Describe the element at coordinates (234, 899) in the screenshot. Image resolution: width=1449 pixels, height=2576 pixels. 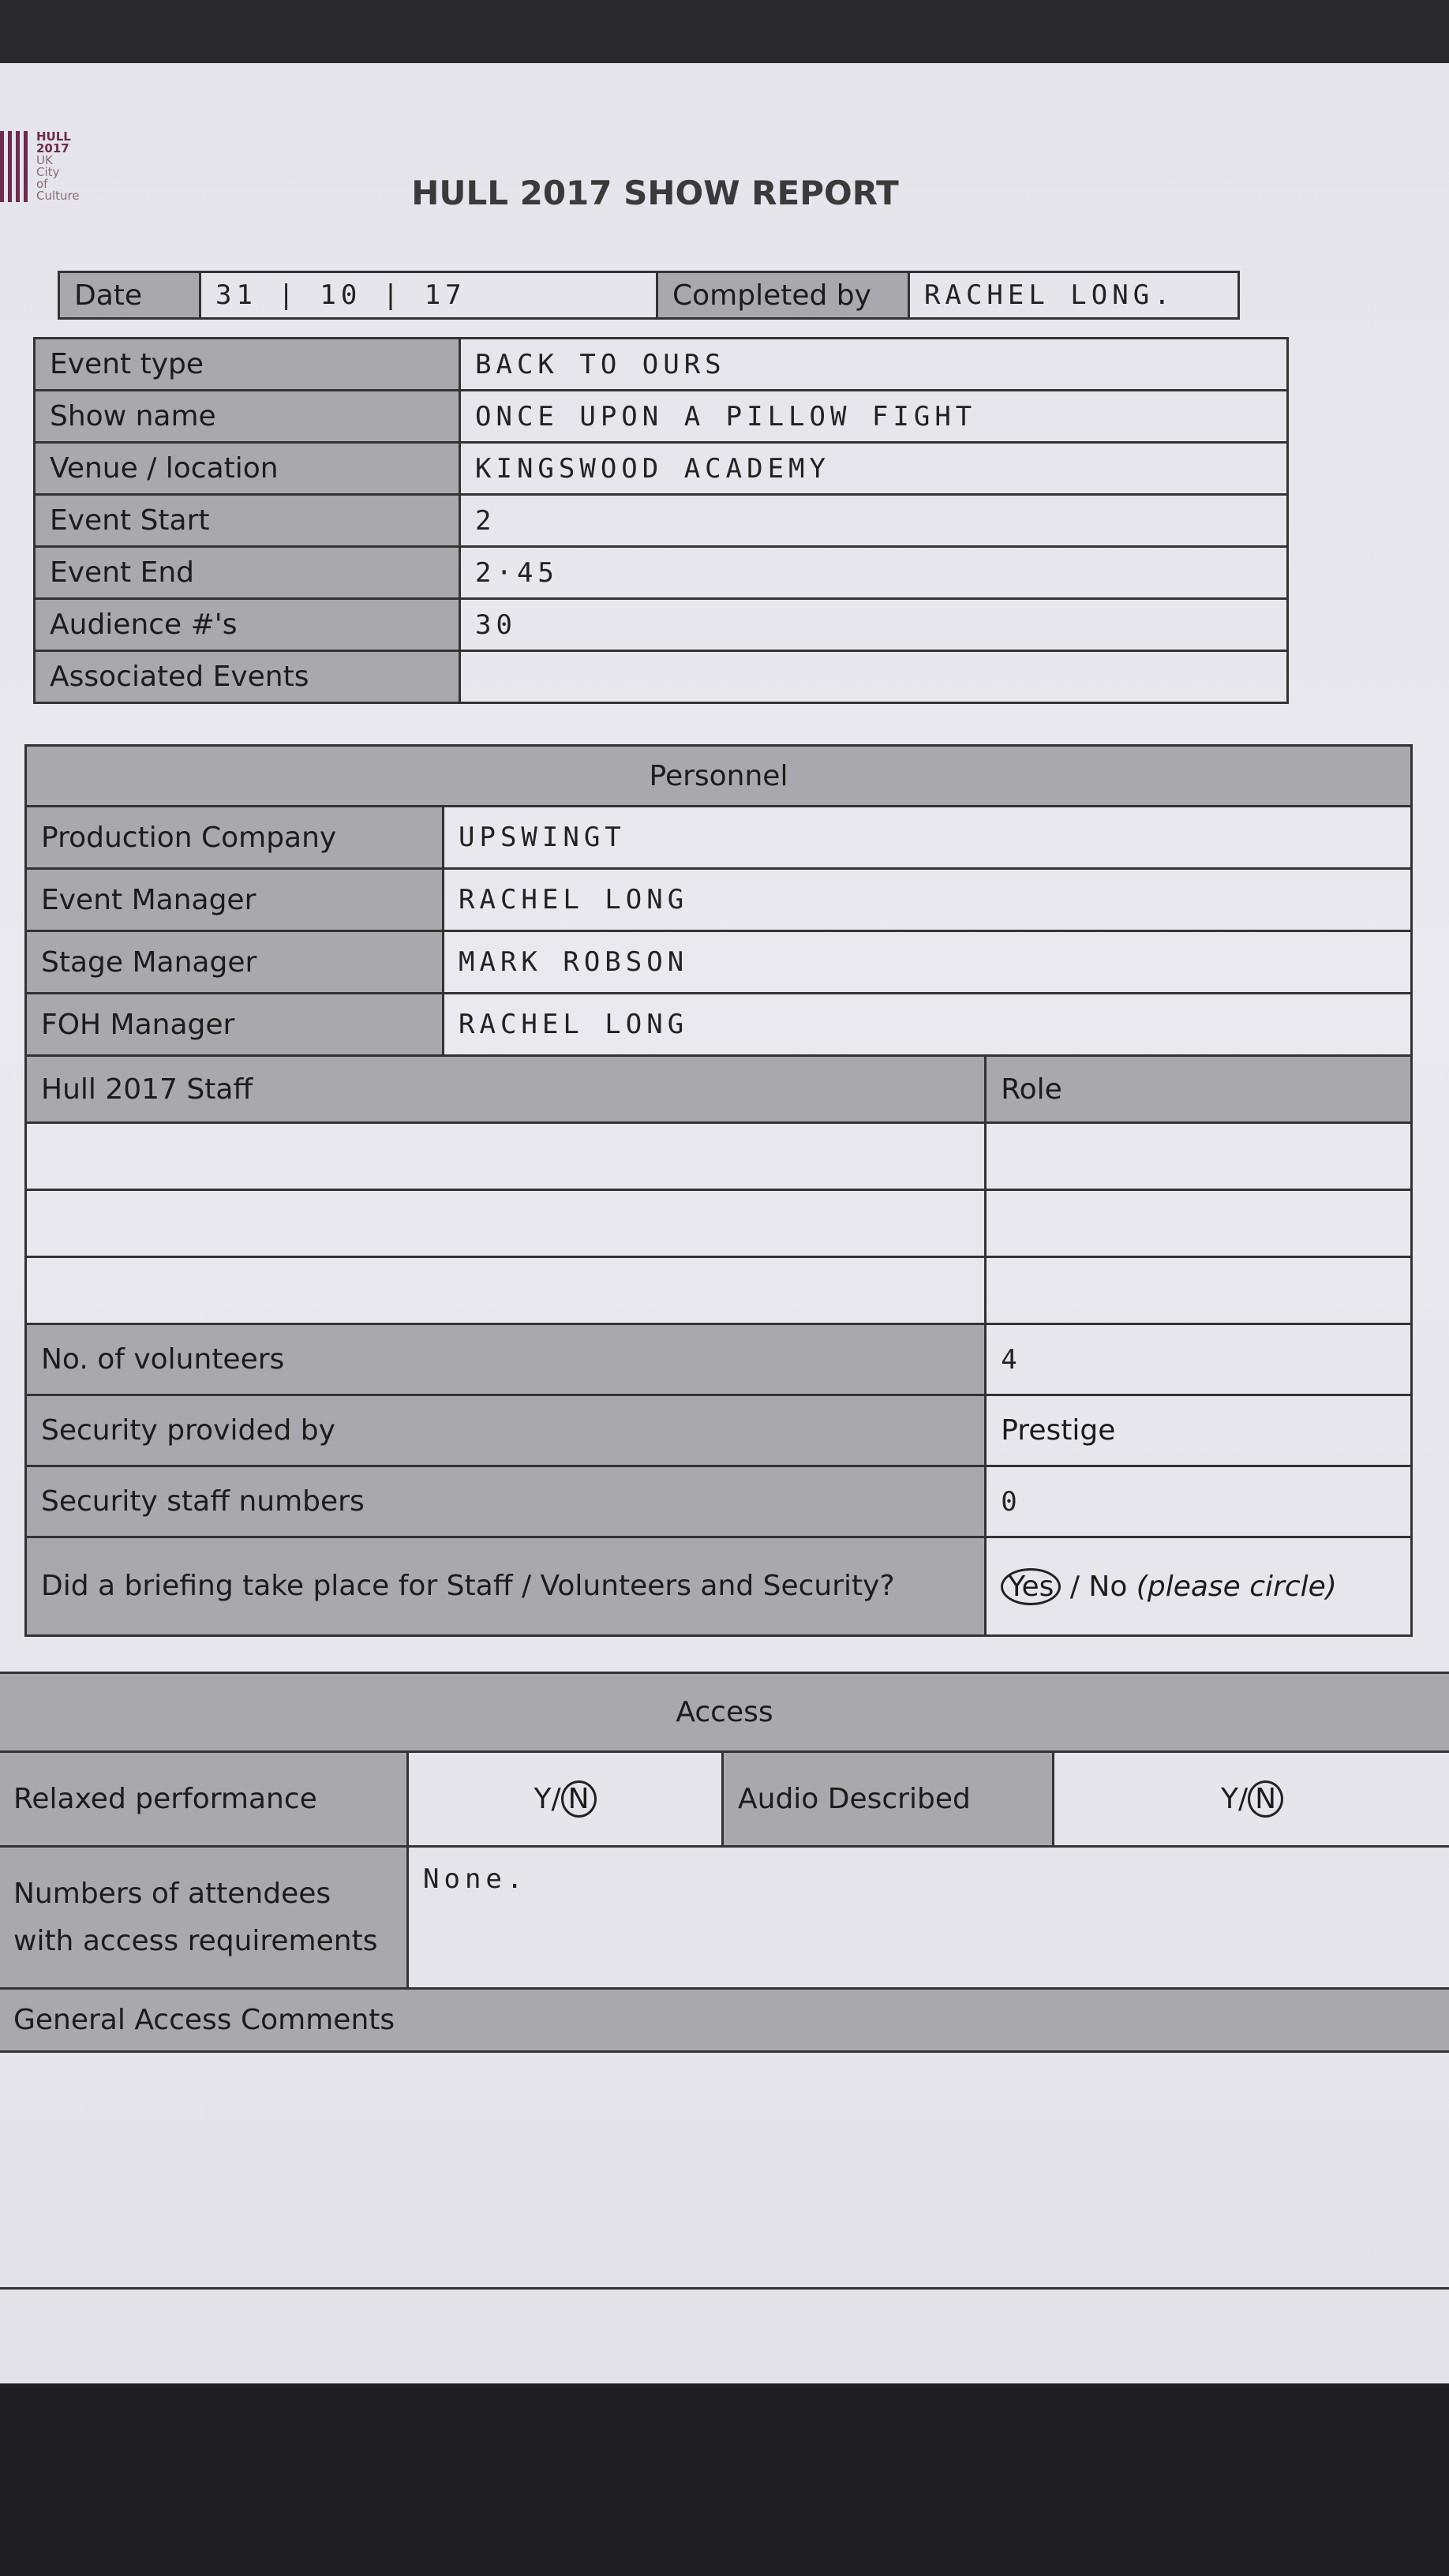
I see `event-manager-label: Event Manager` at that location.